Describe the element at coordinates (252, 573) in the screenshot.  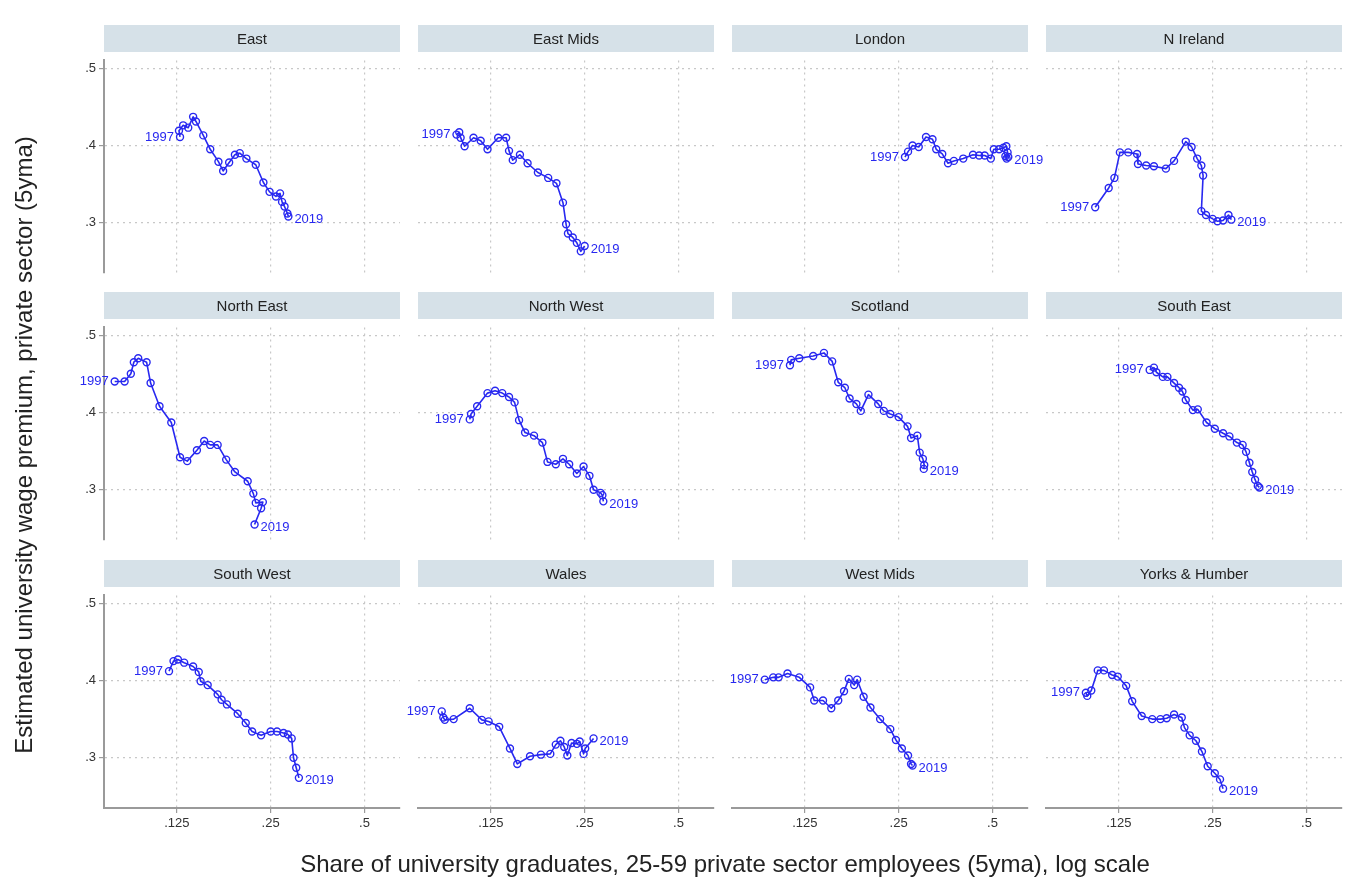
I see `chart-title: South West` at that location.